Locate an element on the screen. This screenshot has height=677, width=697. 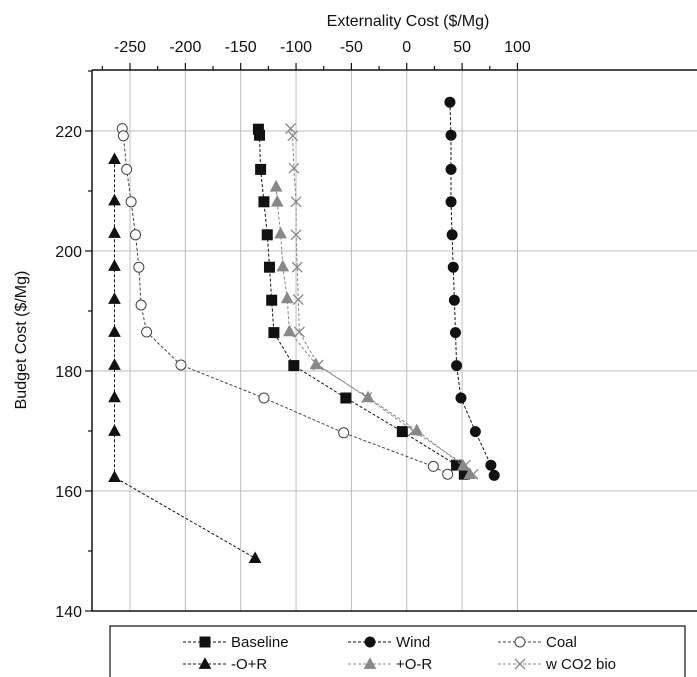
legend-label: +O-R is located at coordinates (414, 664).